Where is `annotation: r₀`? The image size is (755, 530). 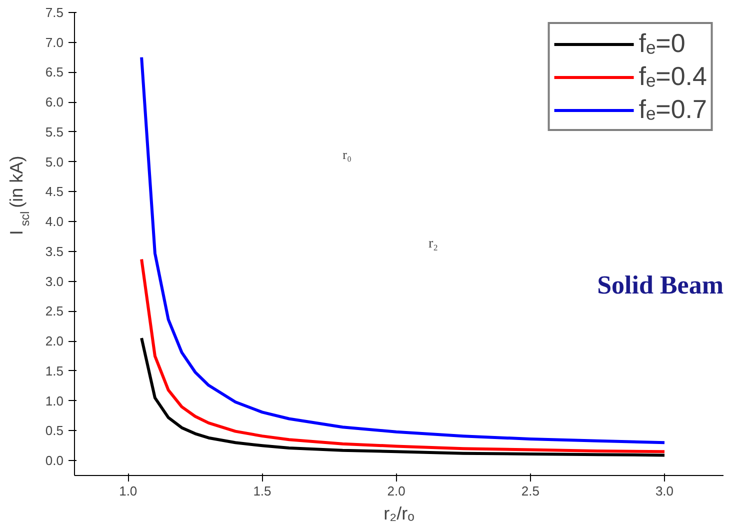
annotation: r₀ is located at coordinates (347, 154).